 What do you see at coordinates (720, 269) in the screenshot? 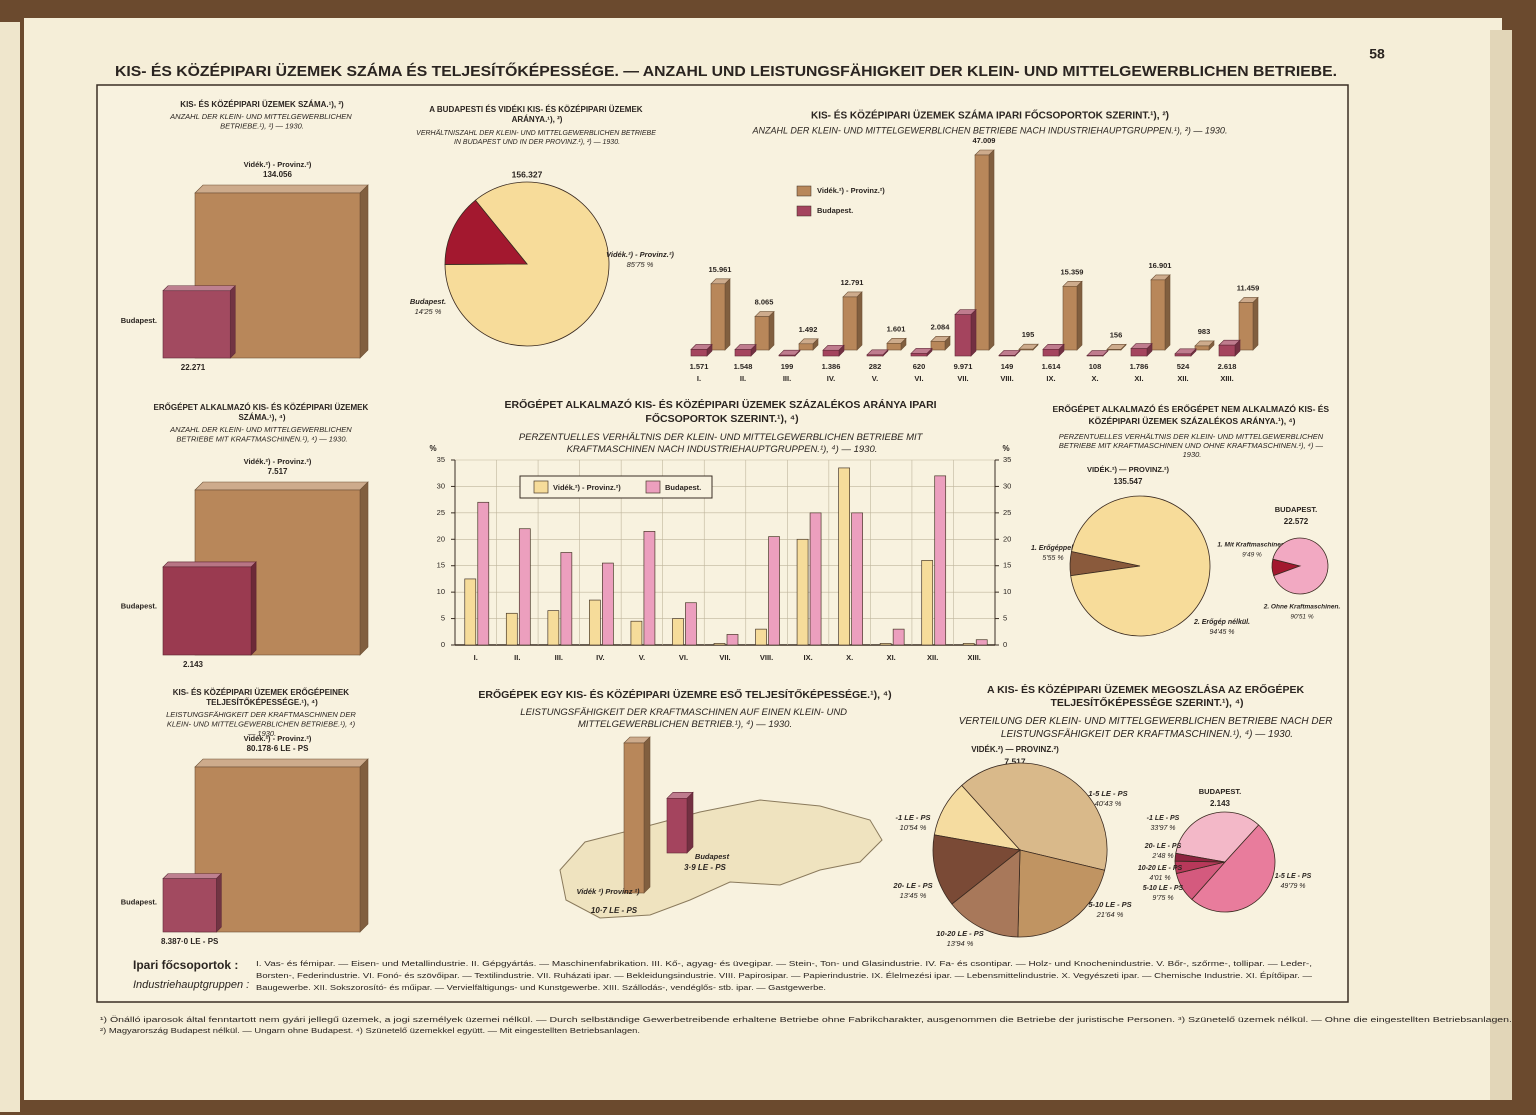
I see `value-label: 15.961` at bounding box center [720, 269].